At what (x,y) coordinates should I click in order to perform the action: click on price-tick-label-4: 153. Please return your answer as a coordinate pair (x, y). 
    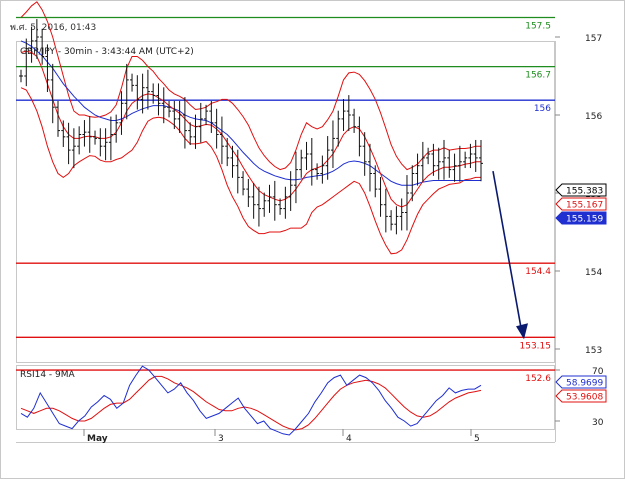
    Looking at the image, I should click on (593, 351).